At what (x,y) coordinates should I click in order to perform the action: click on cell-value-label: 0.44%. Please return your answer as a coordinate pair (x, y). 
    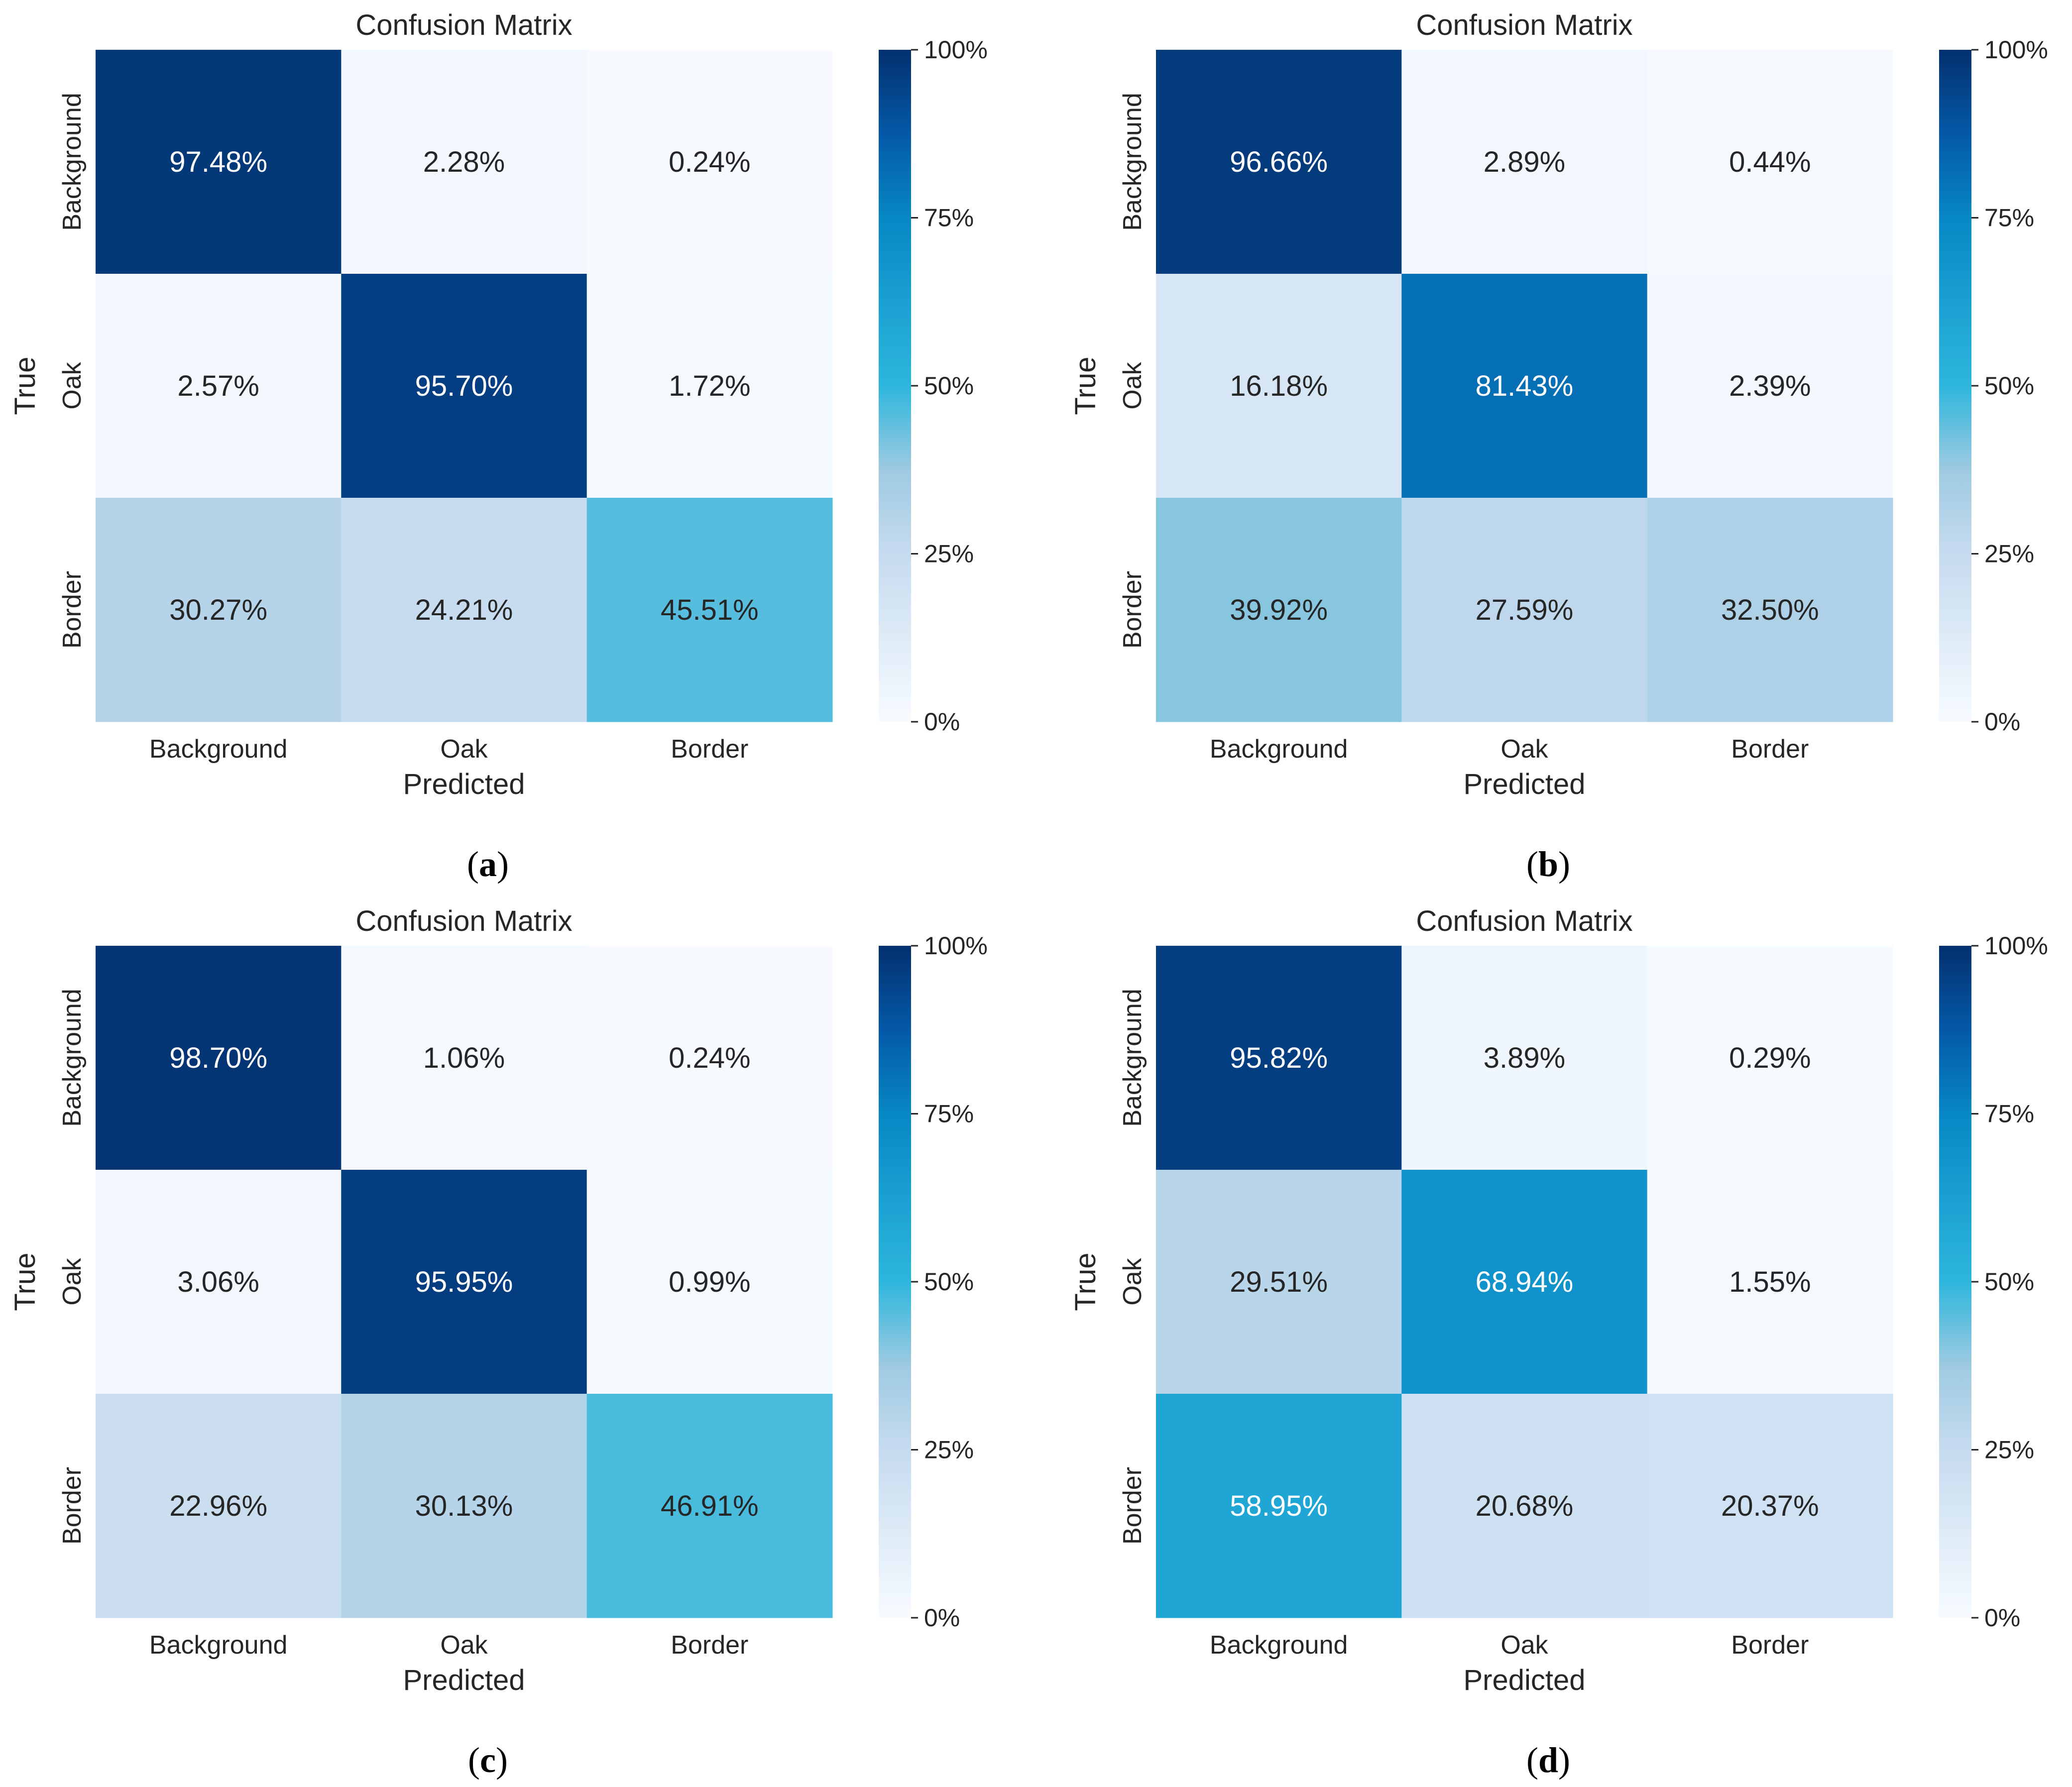
    Looking at the image, I should click on (1770, 162).